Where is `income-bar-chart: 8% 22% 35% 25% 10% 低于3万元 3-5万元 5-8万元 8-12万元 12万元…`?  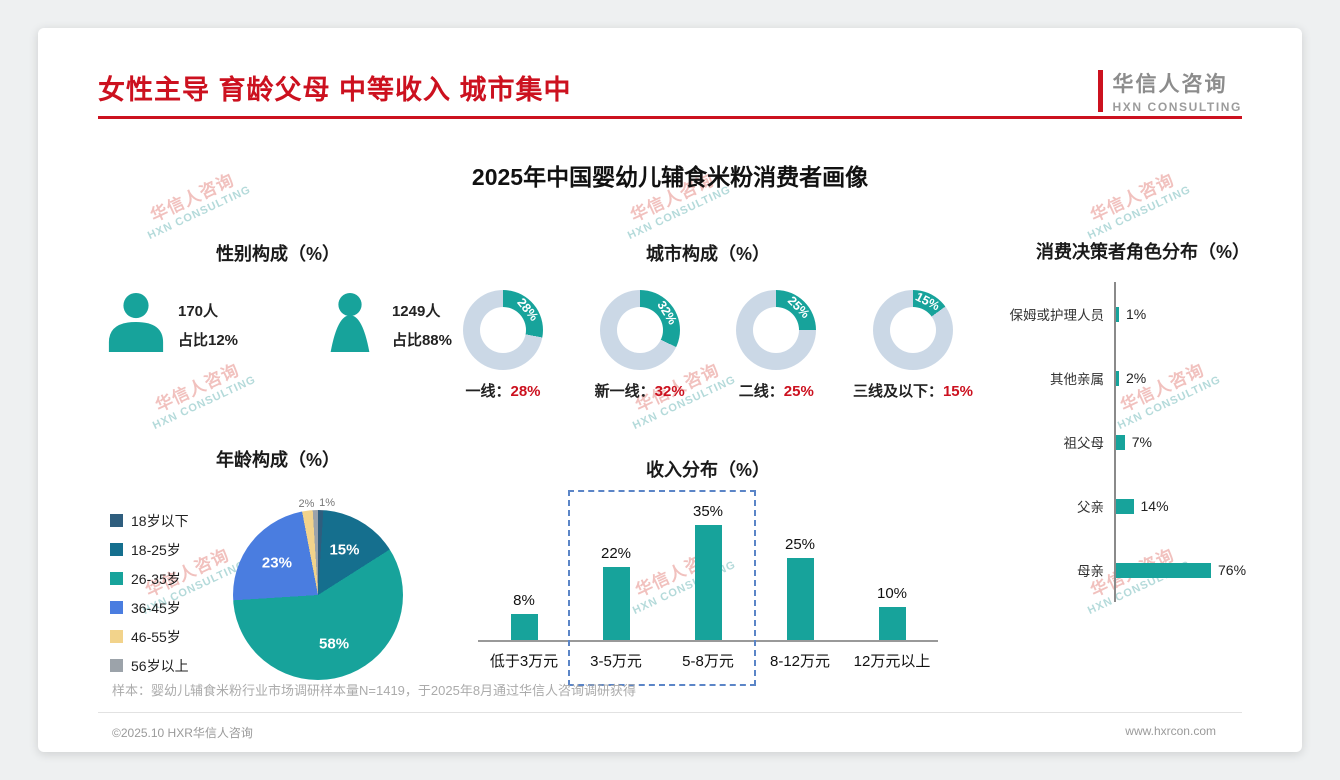 income-bar-chart: 8% 22% 35% 25% 10% 低于3万元 3-5万元 5-8万元 8-12万元 12万元… is located at coordinates (708, 588).